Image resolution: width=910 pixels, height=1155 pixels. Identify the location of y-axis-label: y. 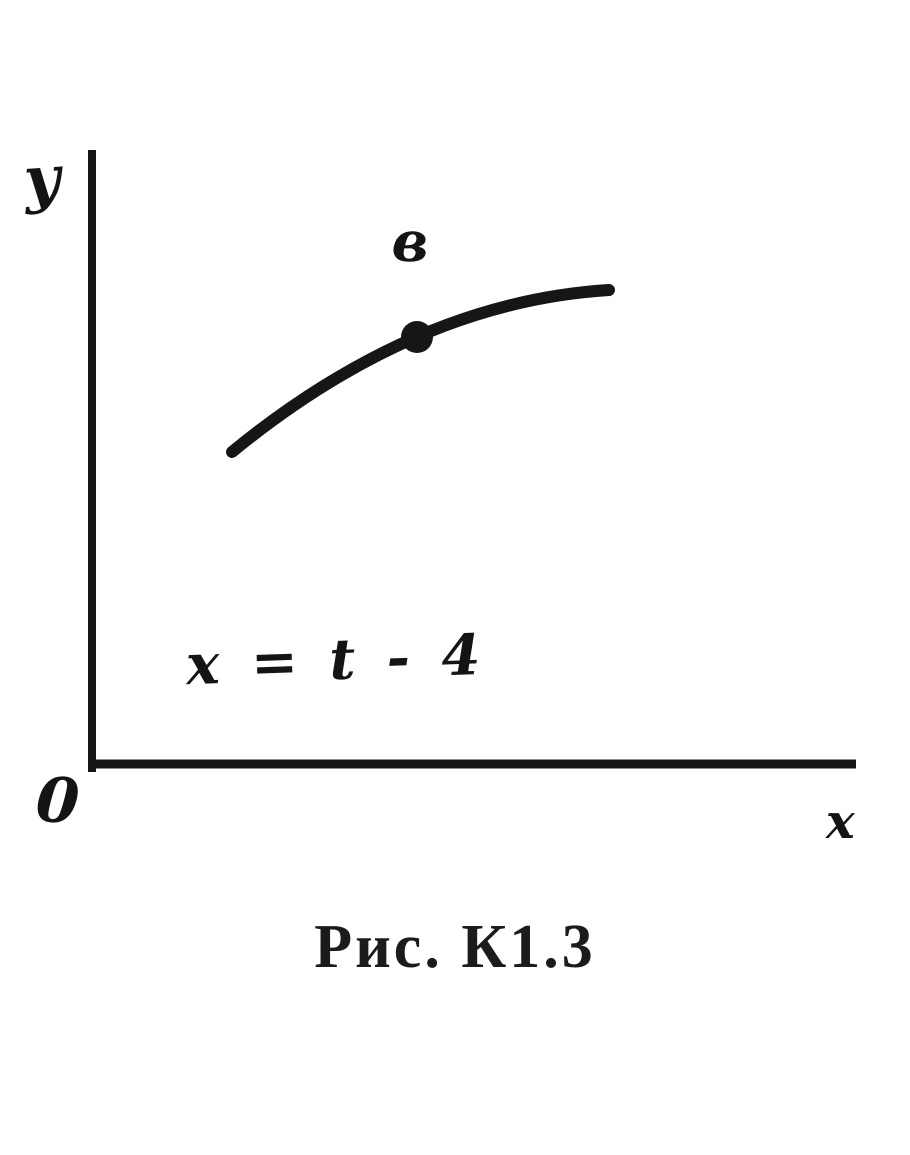
(42, 178).